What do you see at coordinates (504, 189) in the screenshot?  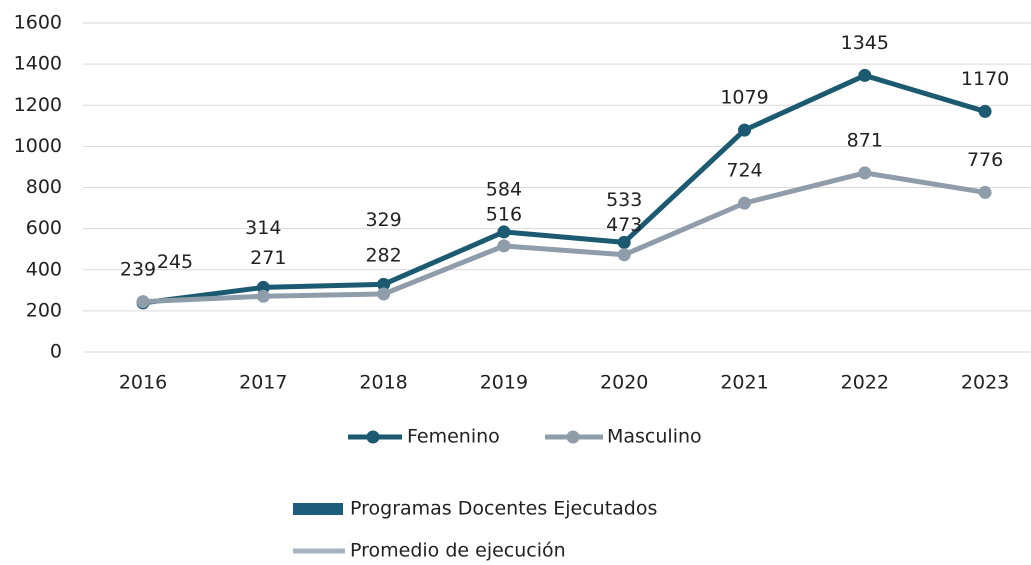 I see `data-label: 584` at bounding box center [504, 189].